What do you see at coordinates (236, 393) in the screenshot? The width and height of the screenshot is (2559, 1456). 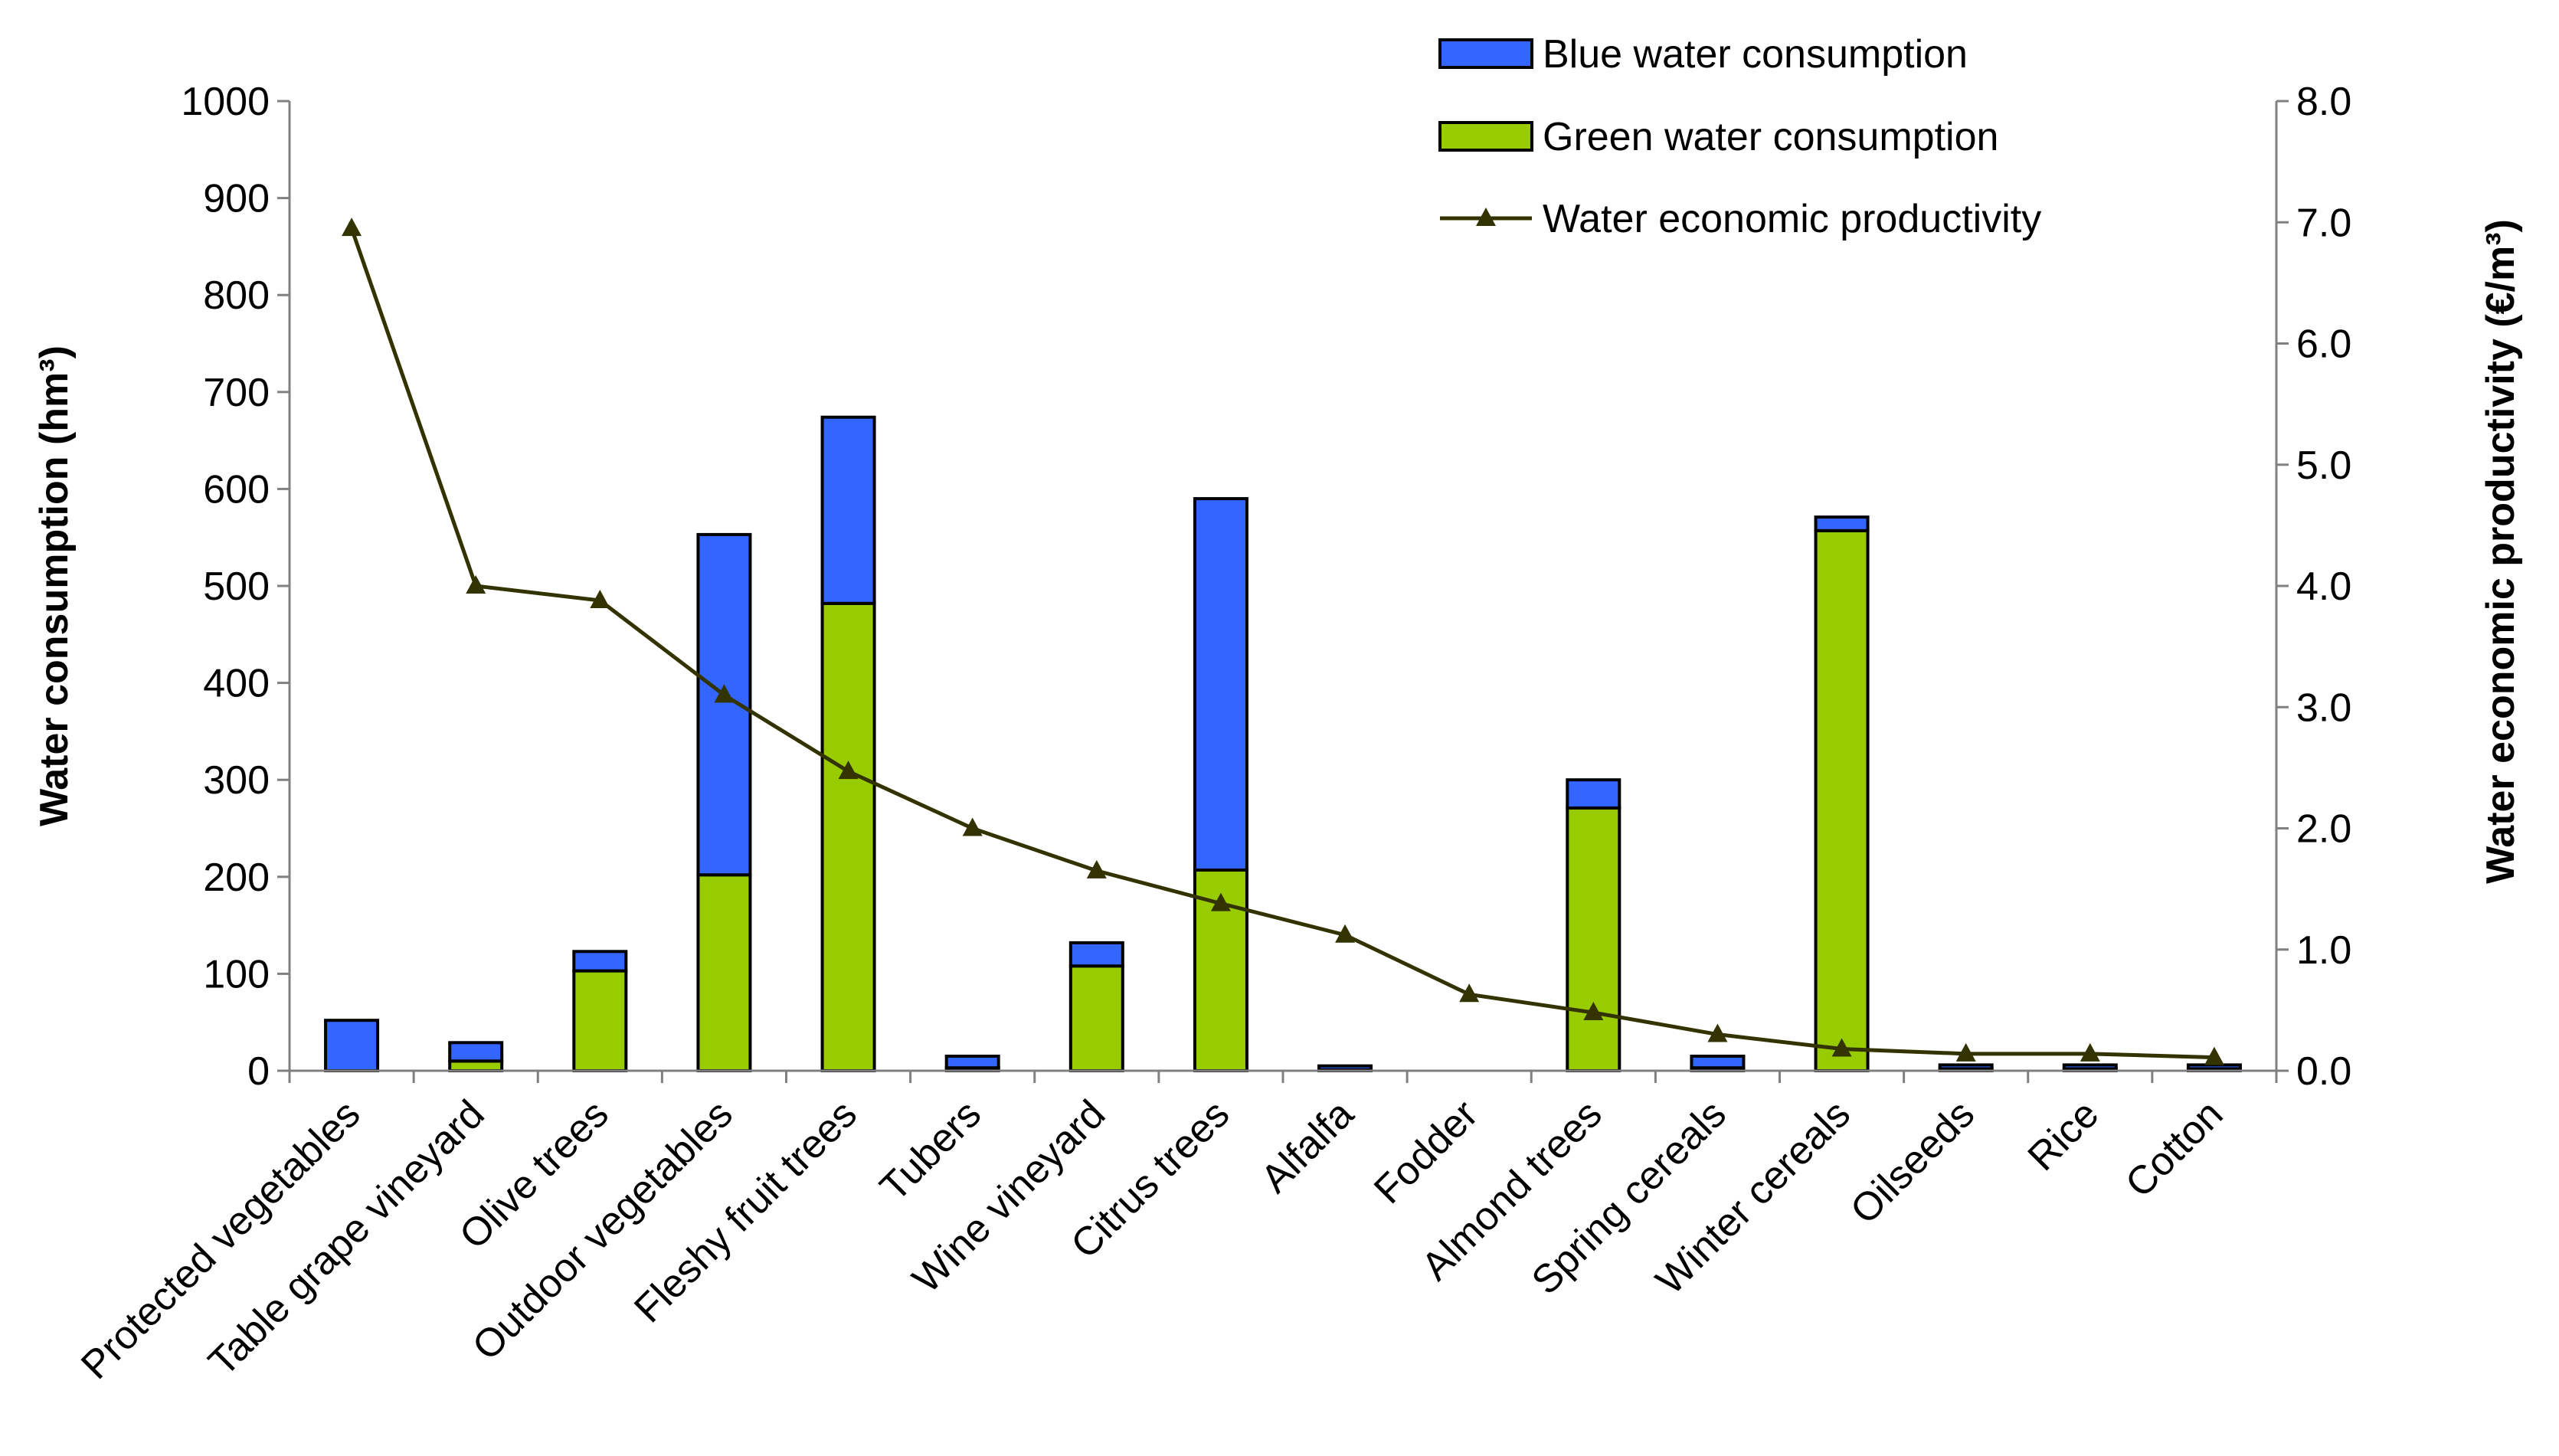 I see `y-tick-label: 700` at bounding box center [236, 393].